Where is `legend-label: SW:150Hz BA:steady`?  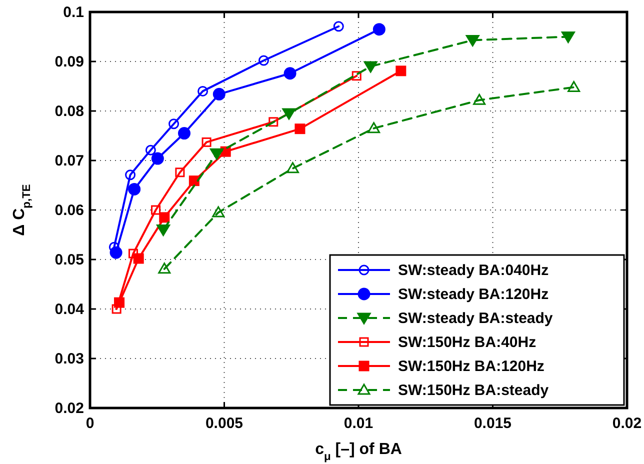
legend-label: SW:150Hz BA:steady is located at coordinates (474, 390).